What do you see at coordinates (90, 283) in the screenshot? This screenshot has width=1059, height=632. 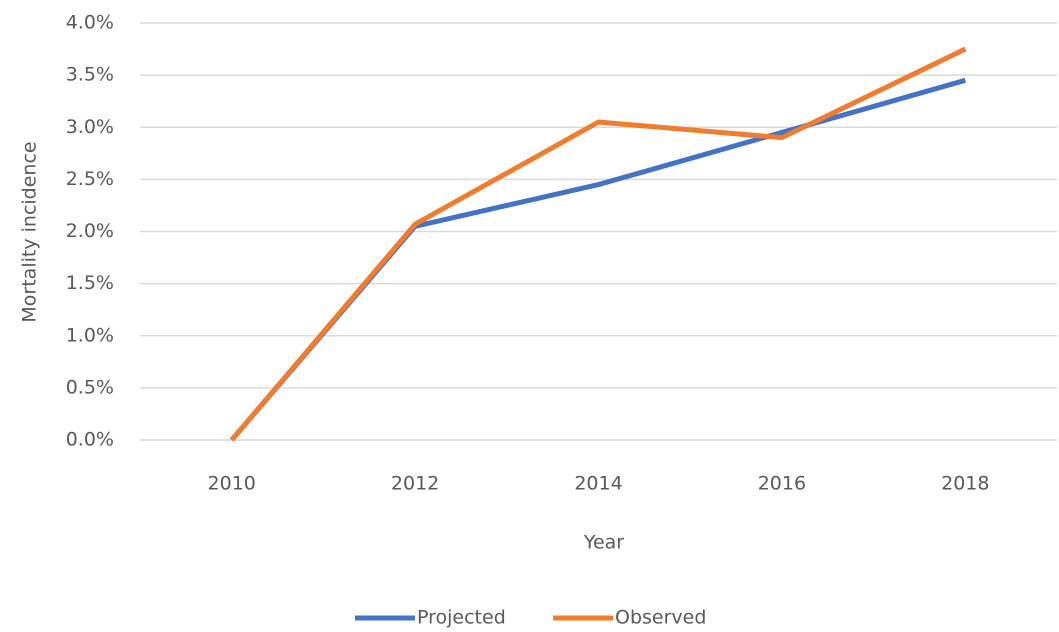 I see `y-tick-label: 1.5%` at bounding box center [90, 283].